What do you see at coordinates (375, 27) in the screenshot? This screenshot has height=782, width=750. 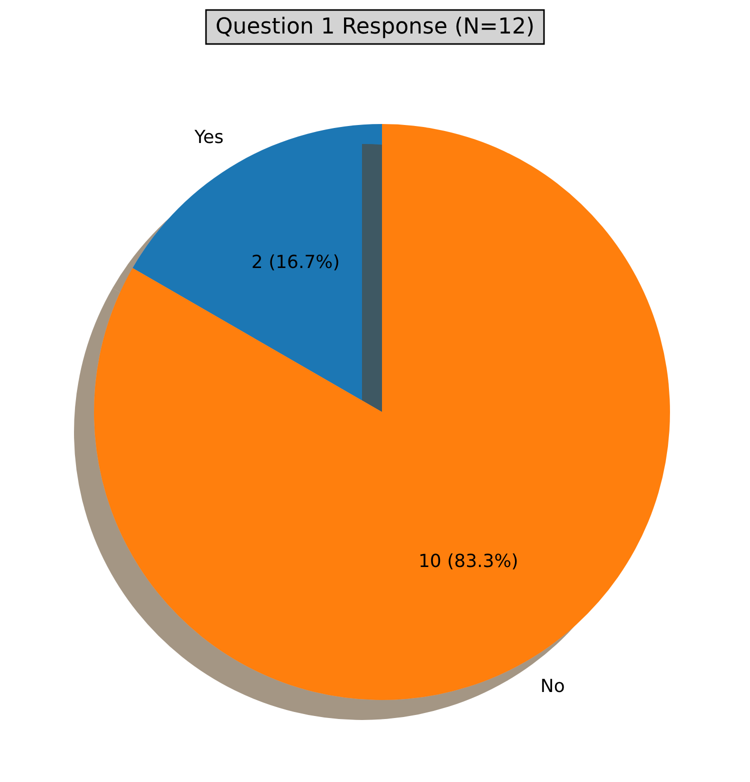 I see `chart-title: Question 1 Response (N=12)` at bounding box center [375, 27].